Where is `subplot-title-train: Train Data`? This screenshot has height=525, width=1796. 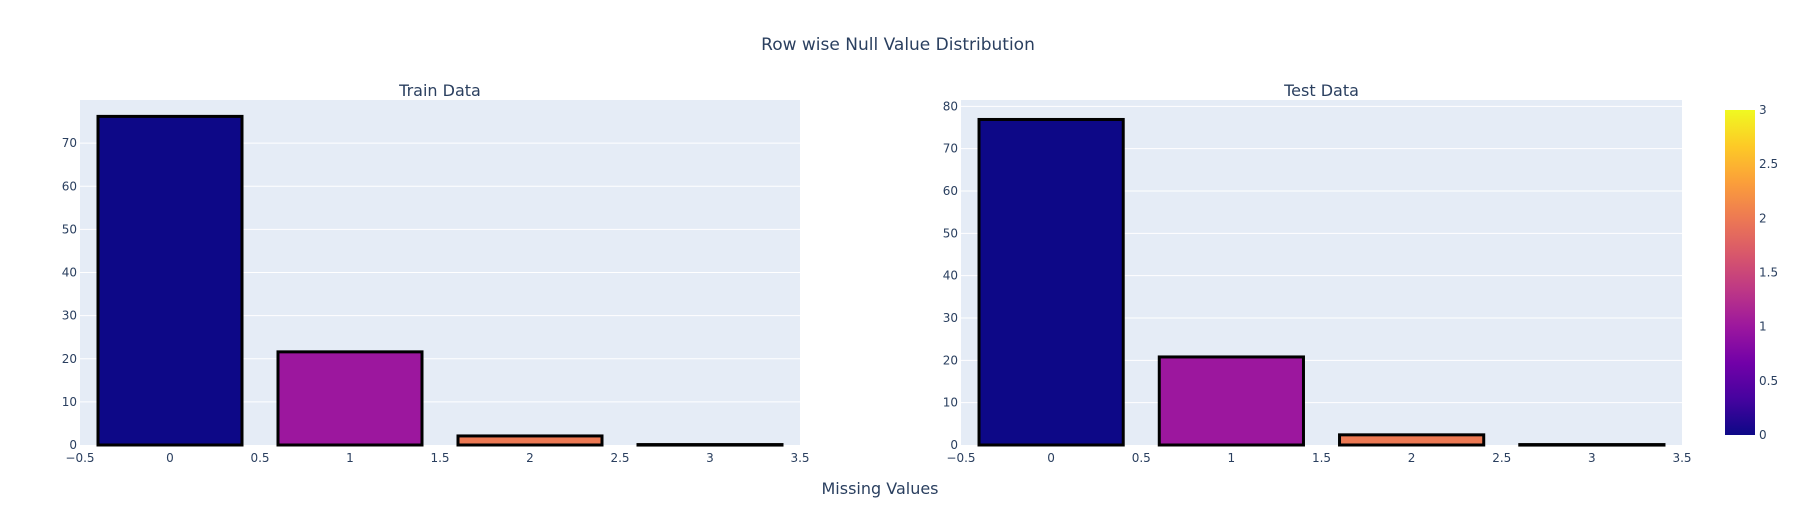
subplot-title-train: Train Data is located at coordinates (439, 90).